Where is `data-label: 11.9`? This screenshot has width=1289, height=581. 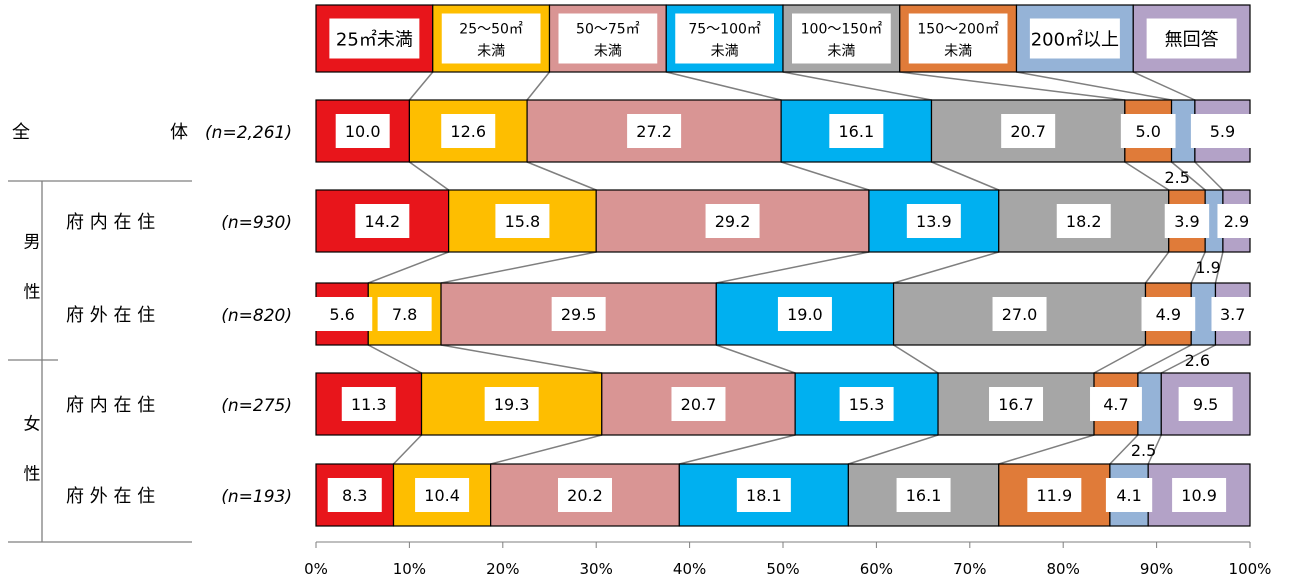 data-label: 11.9 is located at coordinates (1055, 495).